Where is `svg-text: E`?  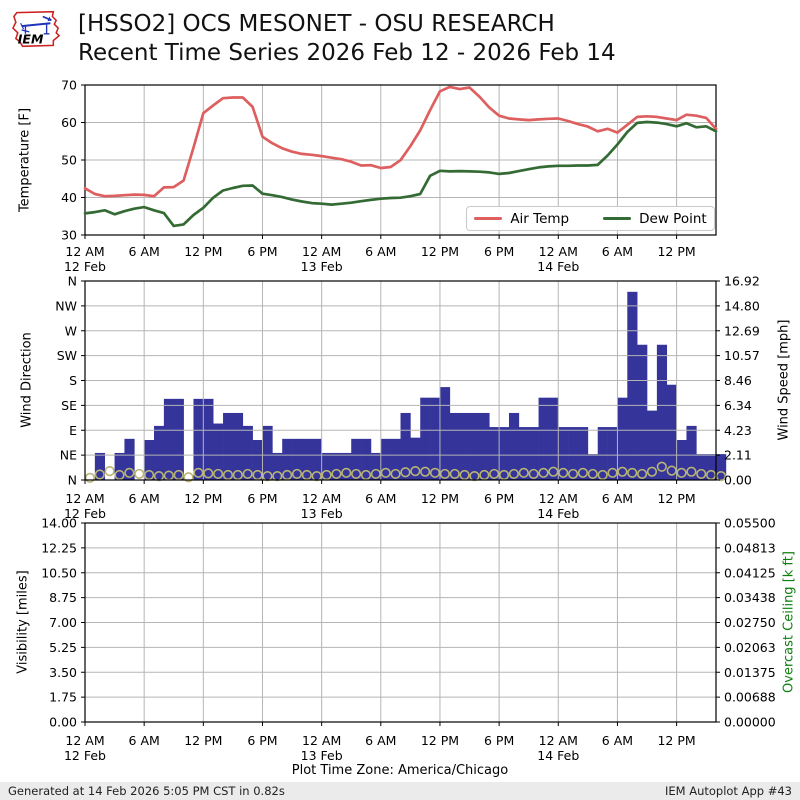 svg-text: E is located at coordinates (73, 430).